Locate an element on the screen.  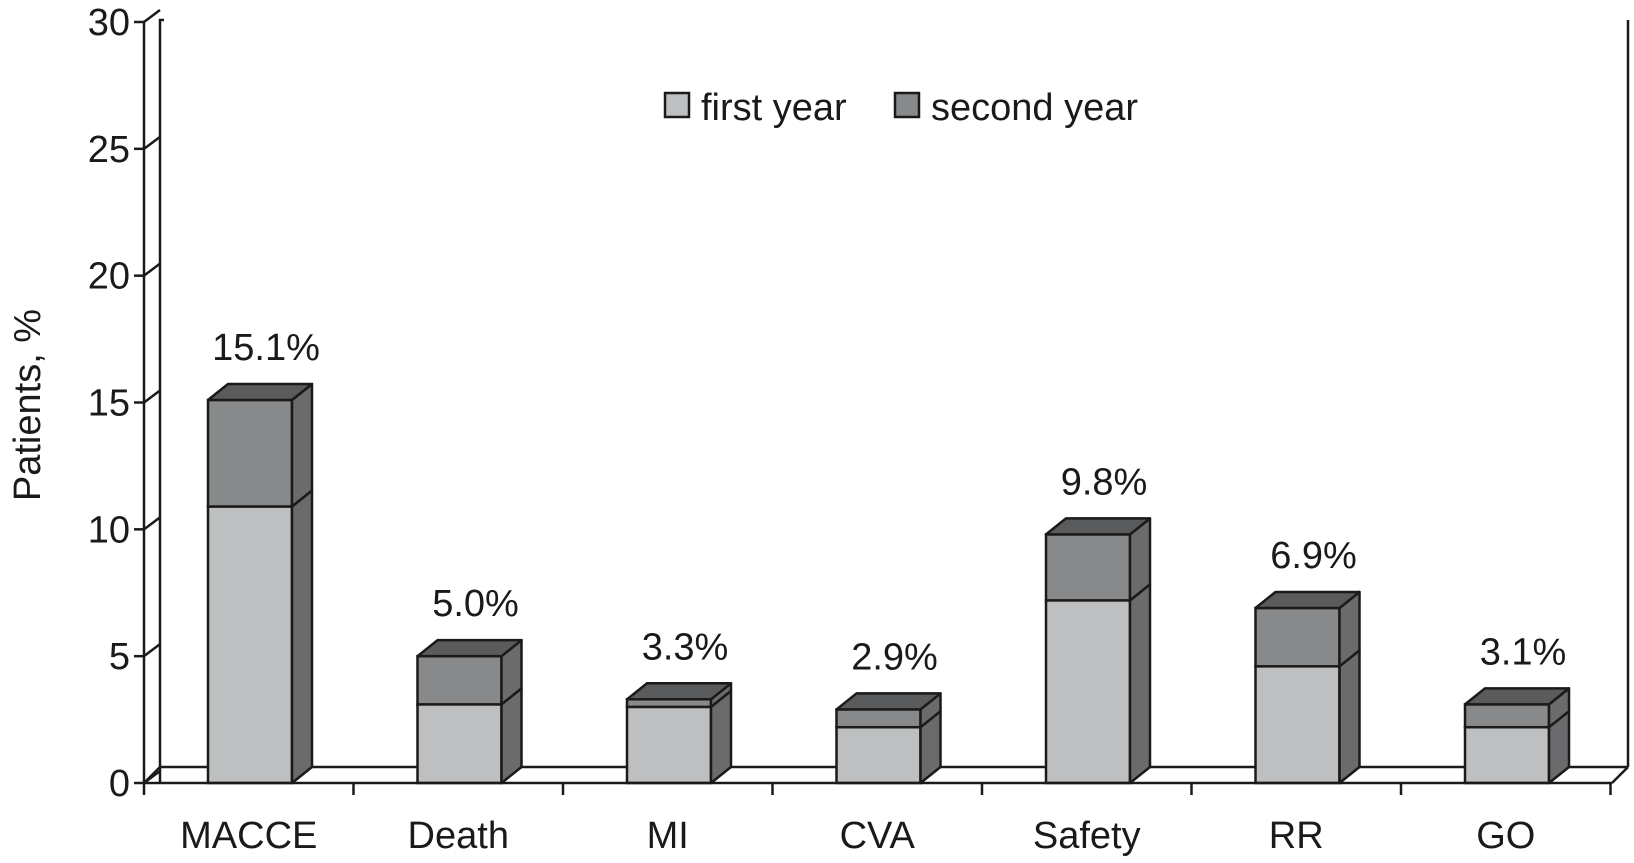
bar-side-macce-second-year is located at coordinates (302, 445).